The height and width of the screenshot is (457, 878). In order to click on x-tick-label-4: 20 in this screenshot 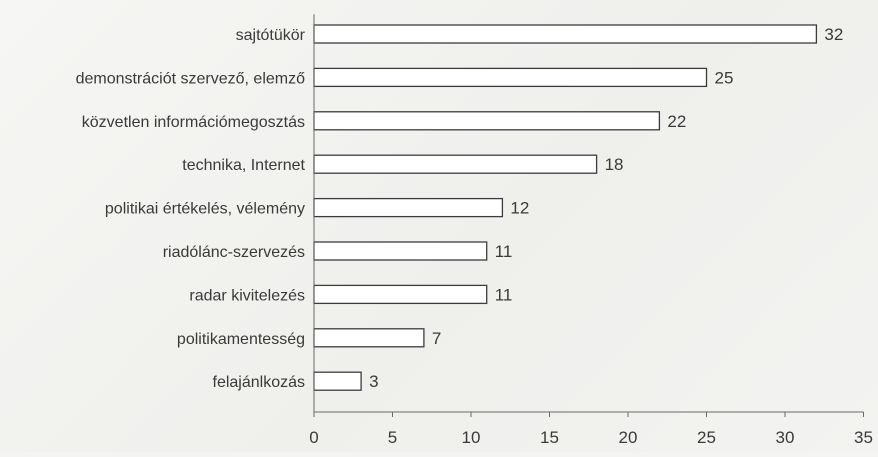, I will do `click(628, 437)`.